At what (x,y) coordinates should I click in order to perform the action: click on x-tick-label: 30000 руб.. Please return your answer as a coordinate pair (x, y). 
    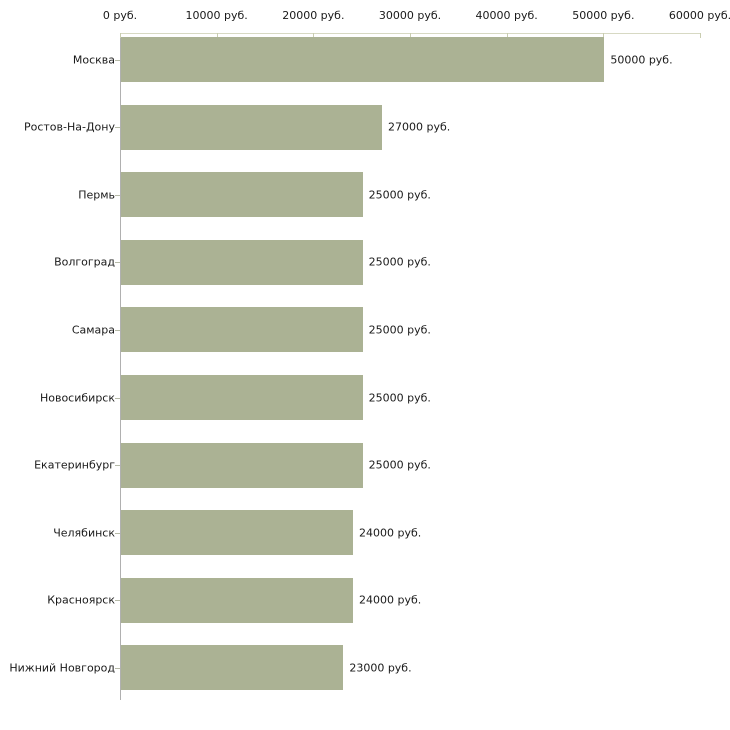
    Looking at the image, I should click on (410, 15).